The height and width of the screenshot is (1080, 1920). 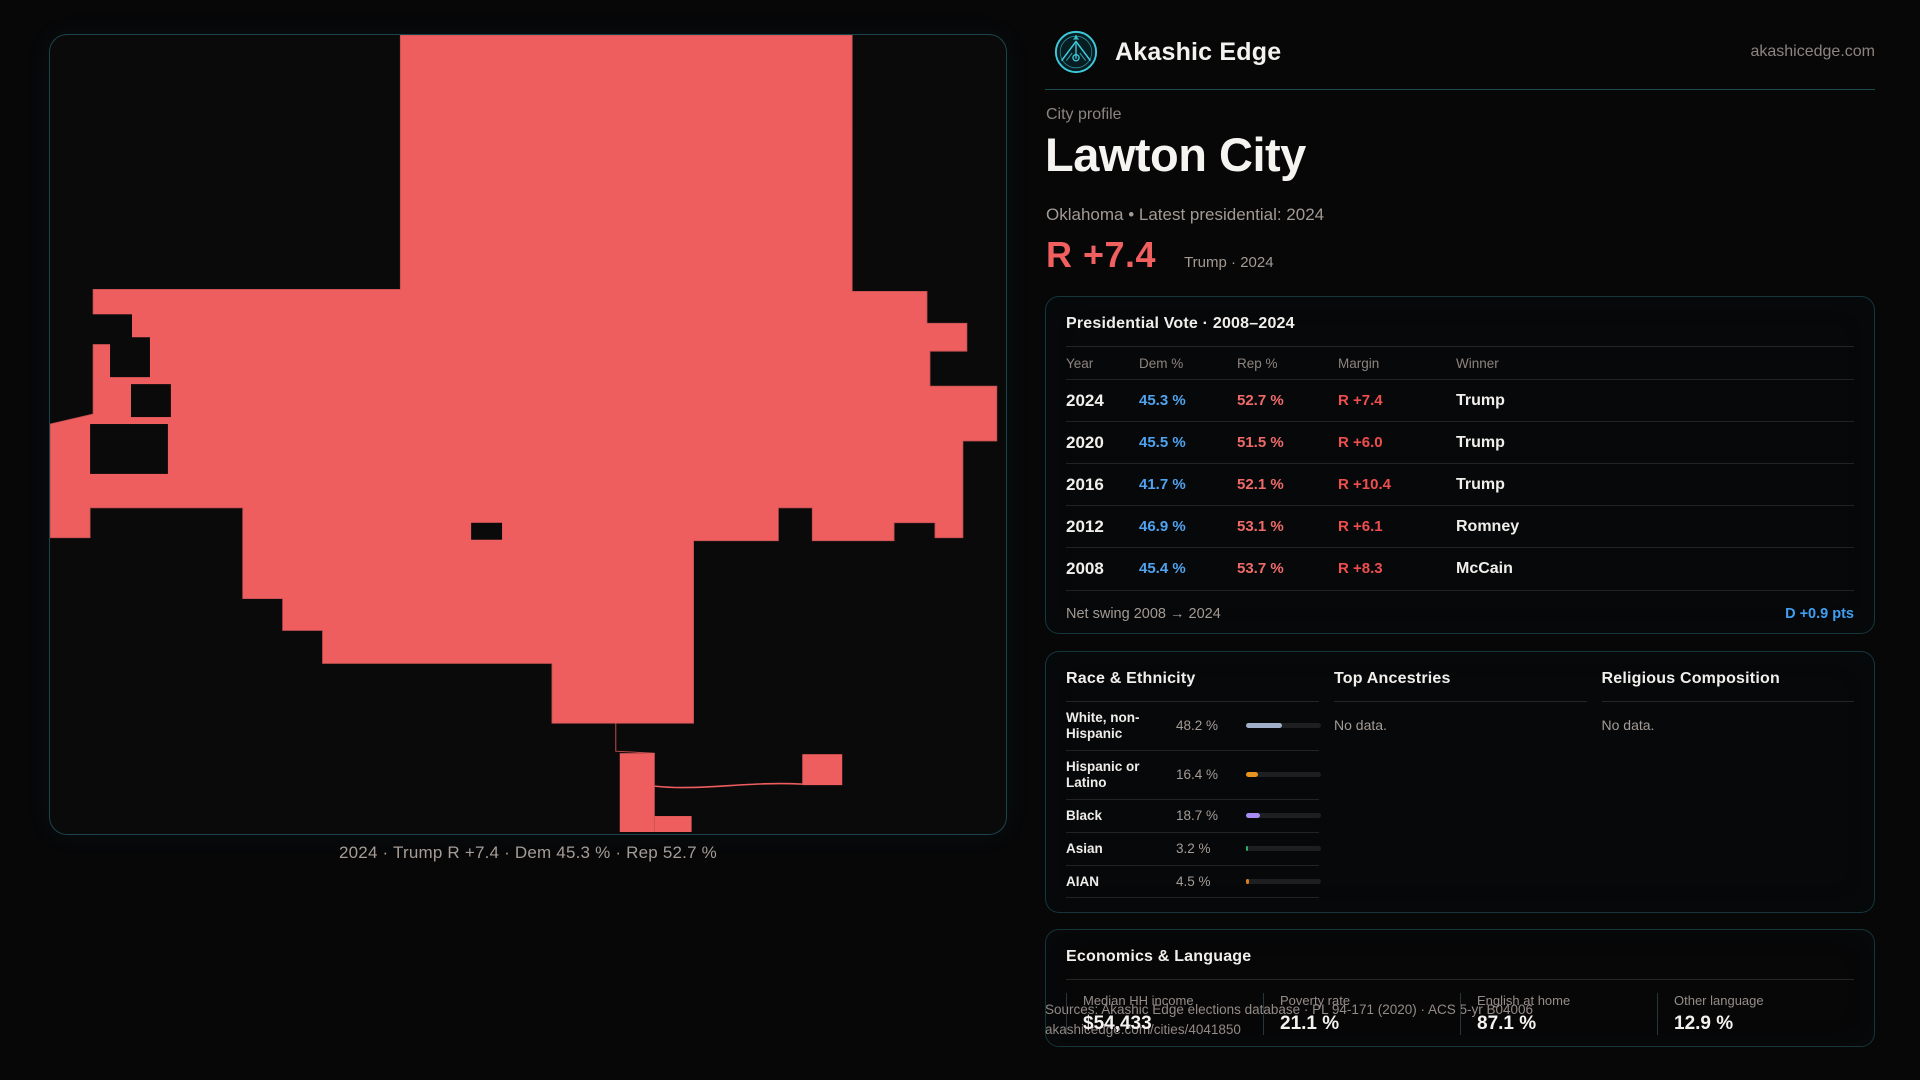 I want to click on brand-header: Akashic Edge akashicedge.com, so click(x=1460, y=52).